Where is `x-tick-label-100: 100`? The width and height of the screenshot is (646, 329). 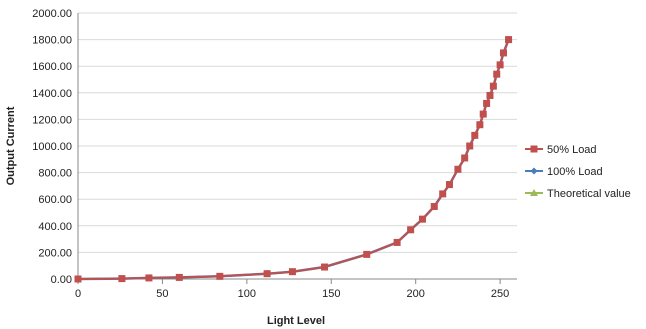
x-tick-label-100: 100 is located at coordinates (247, 294).